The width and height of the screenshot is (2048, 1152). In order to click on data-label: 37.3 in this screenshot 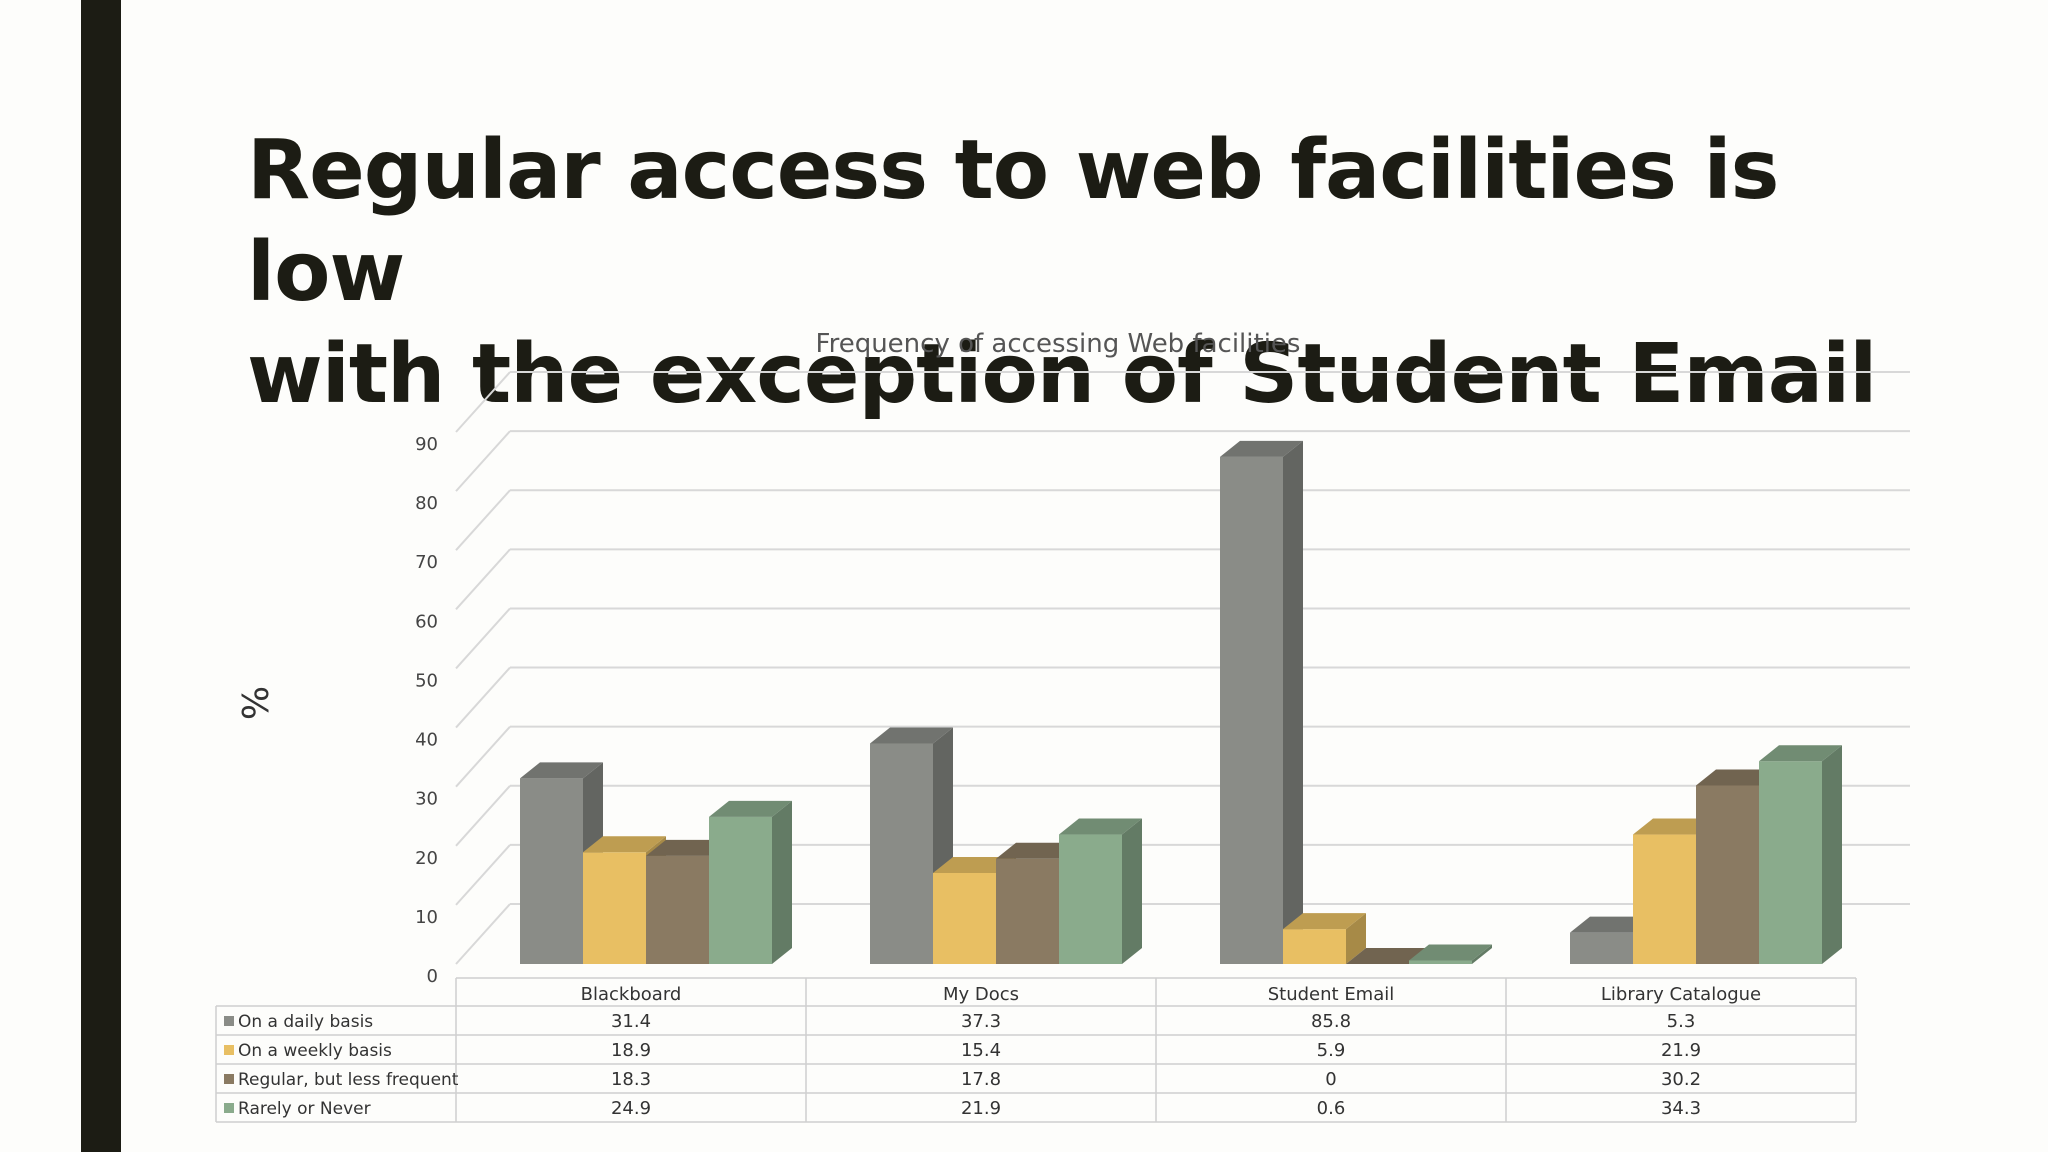, I will do `click(981, 1021)`.